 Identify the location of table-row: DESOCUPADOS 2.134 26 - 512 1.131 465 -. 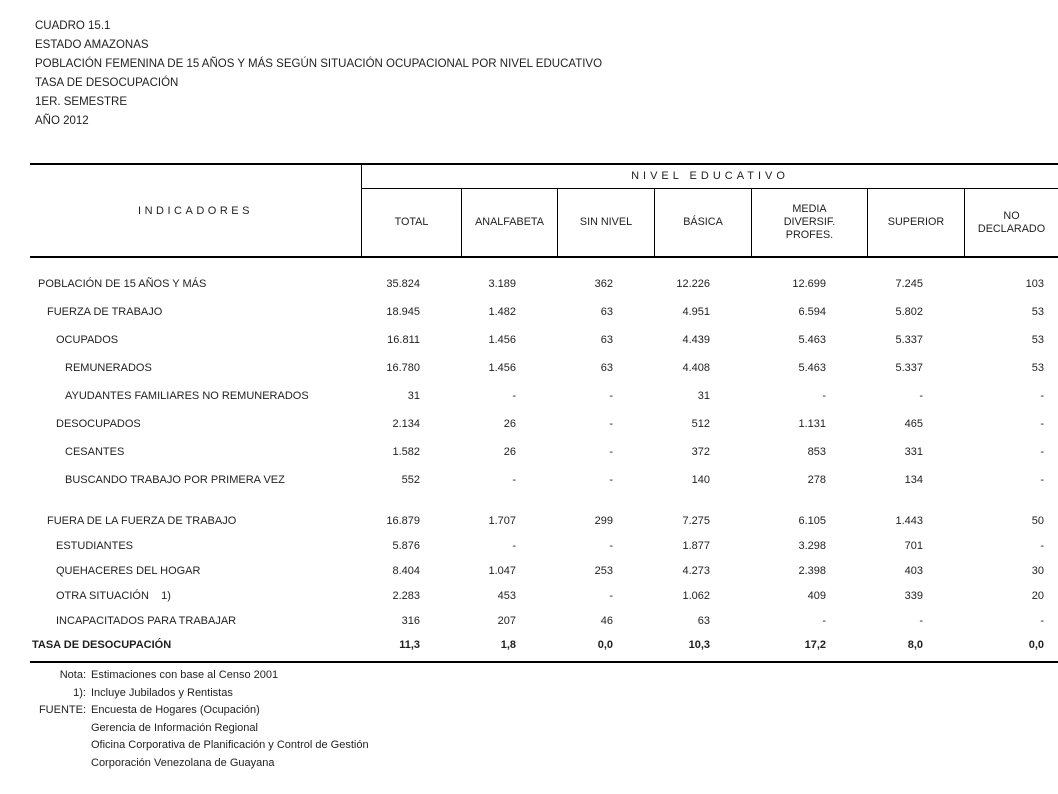
(544, 424).